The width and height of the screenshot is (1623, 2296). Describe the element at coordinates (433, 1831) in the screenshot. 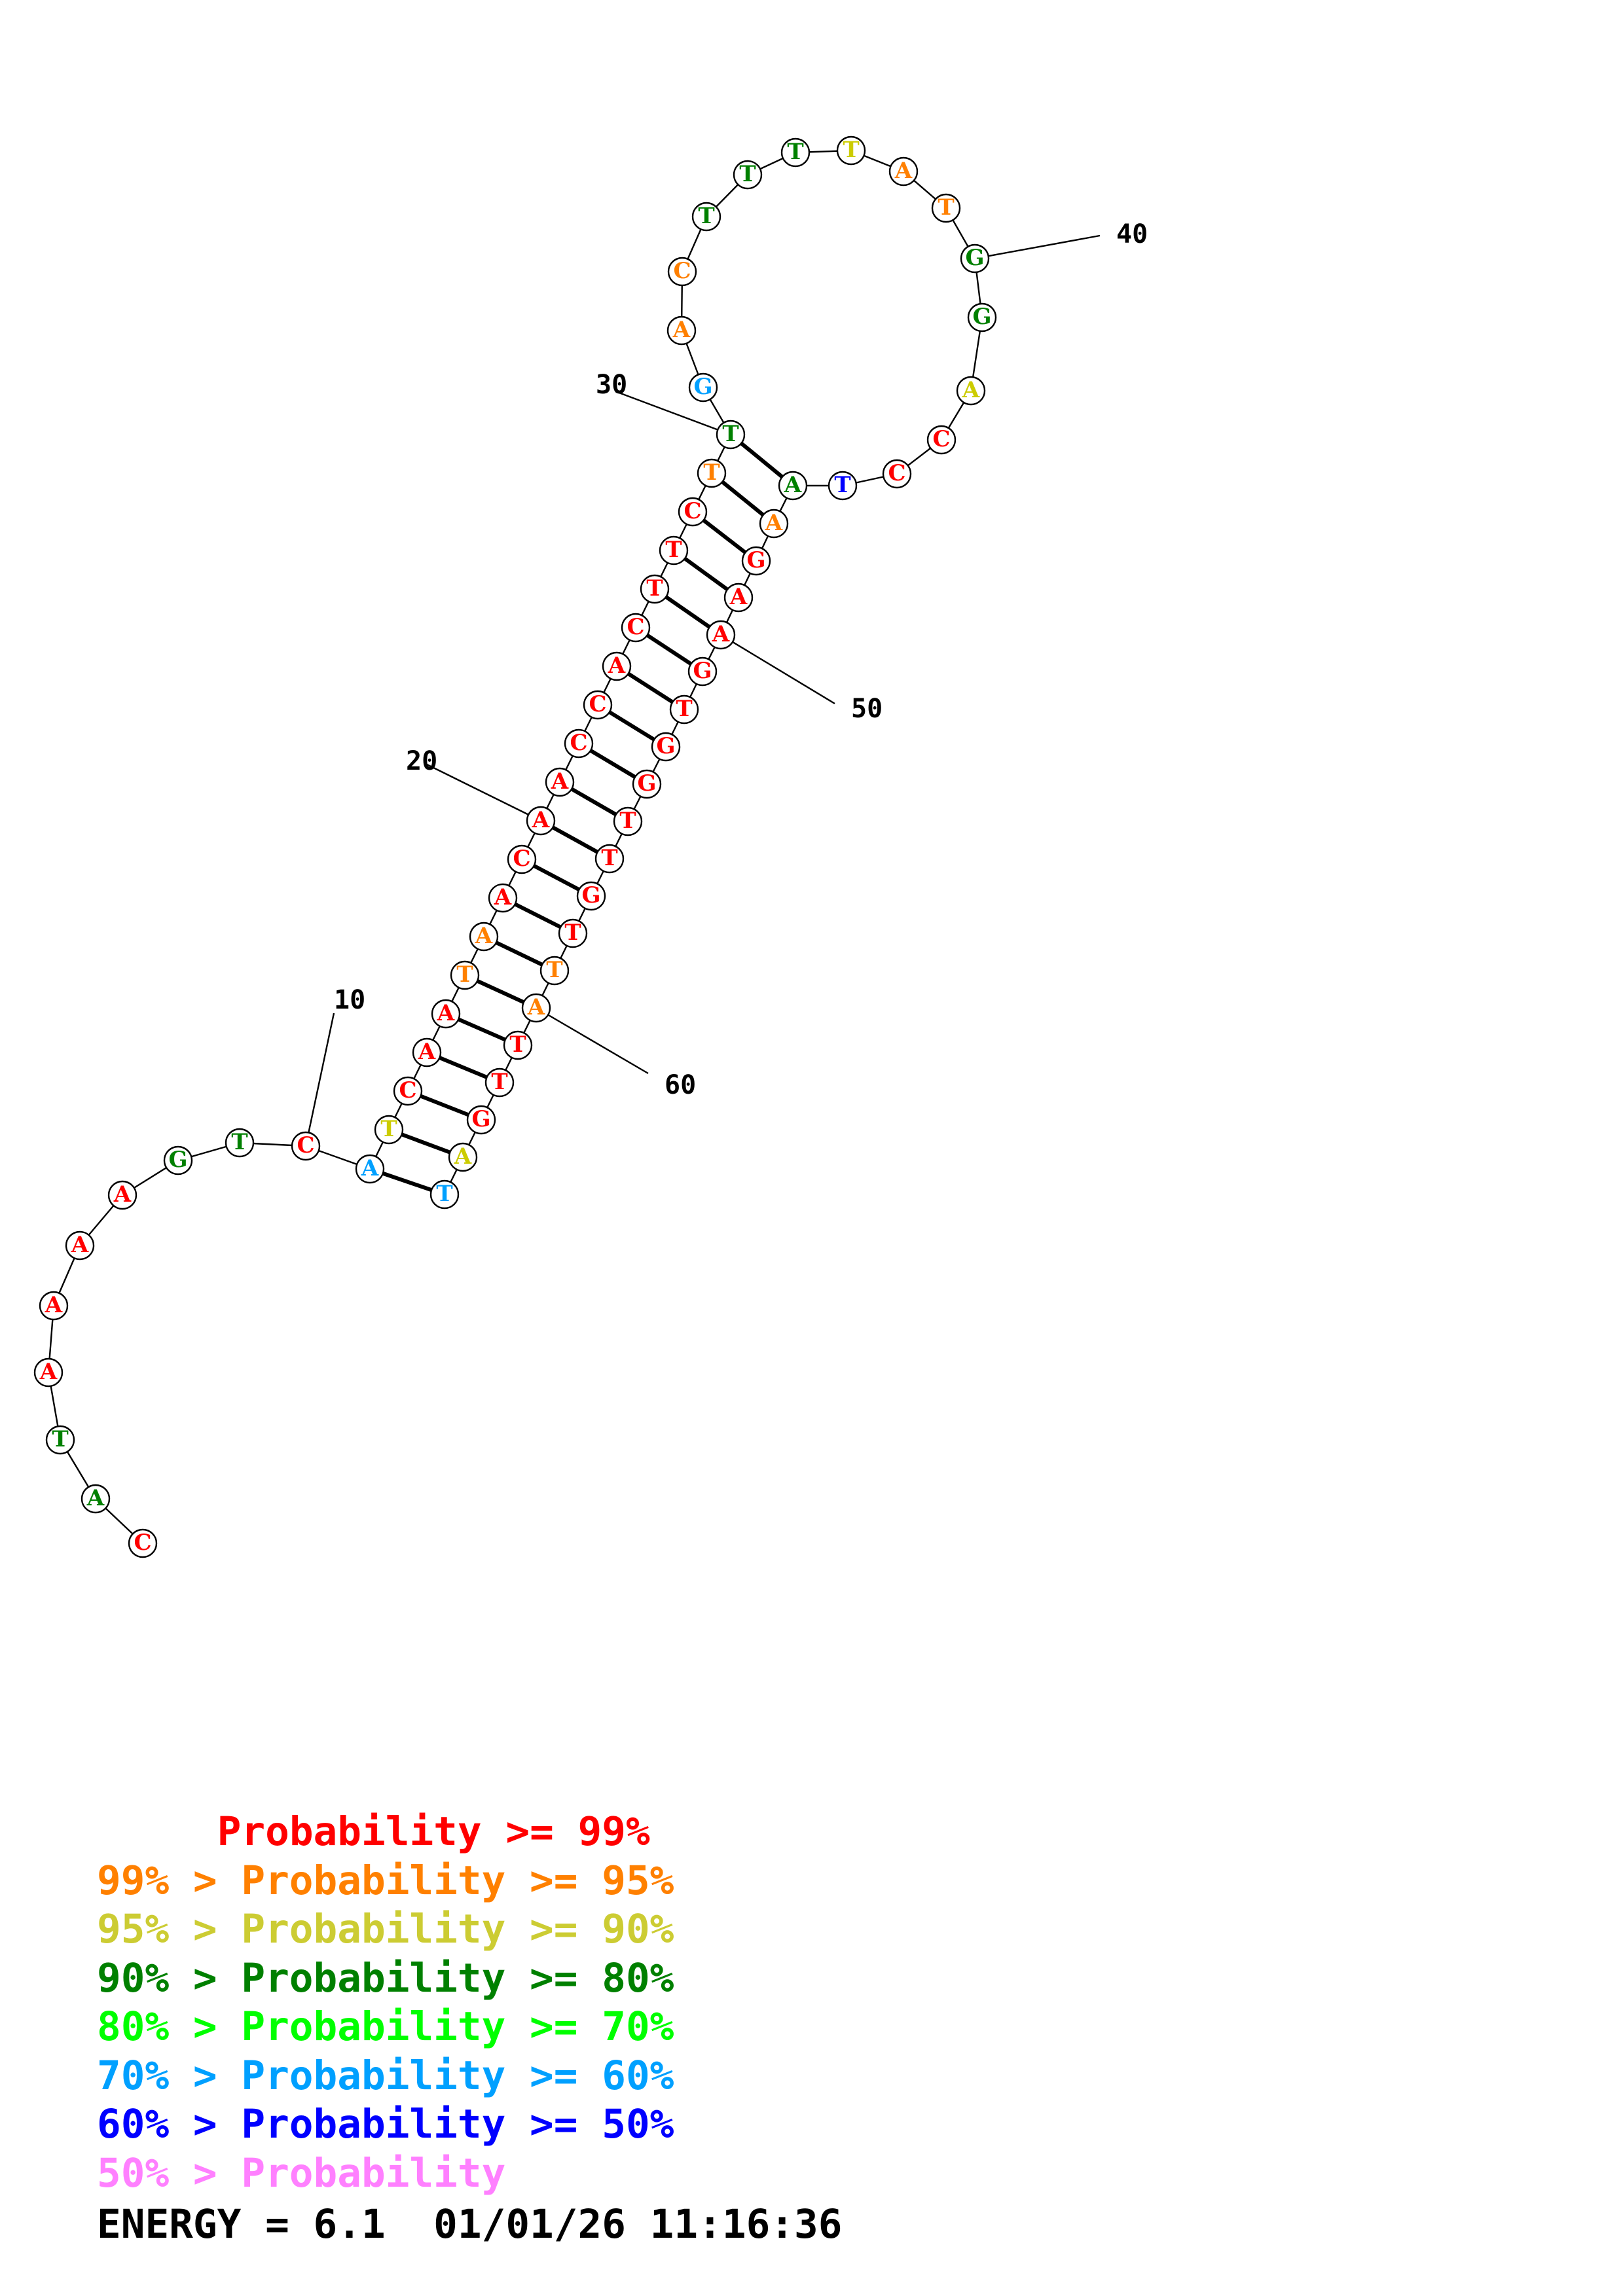

I see `legend-label: Probability >= 99%` at that location.